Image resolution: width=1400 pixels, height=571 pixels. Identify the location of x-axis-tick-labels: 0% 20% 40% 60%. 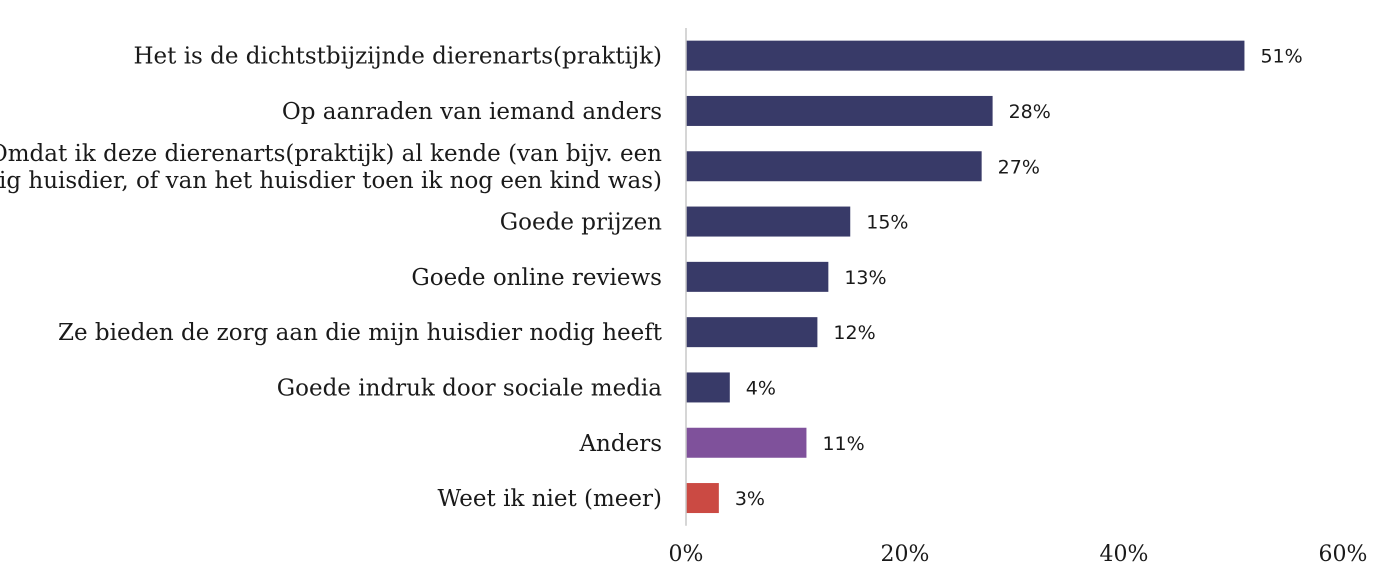
(1018, 554).